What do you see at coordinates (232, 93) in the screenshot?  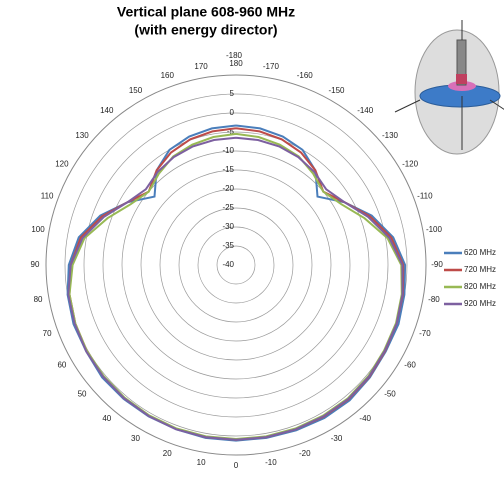 I see `r-tick-label: 5` at bounding box center [232, 93].